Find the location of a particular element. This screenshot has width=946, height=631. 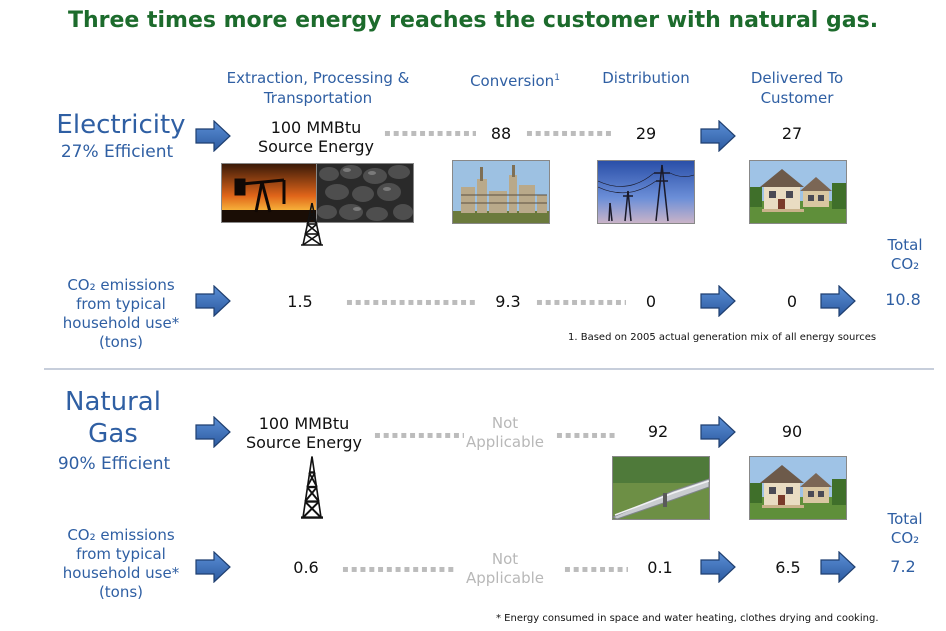

natural-gas-total-co2-value: 7.2 is located at coordinates (903, 566).